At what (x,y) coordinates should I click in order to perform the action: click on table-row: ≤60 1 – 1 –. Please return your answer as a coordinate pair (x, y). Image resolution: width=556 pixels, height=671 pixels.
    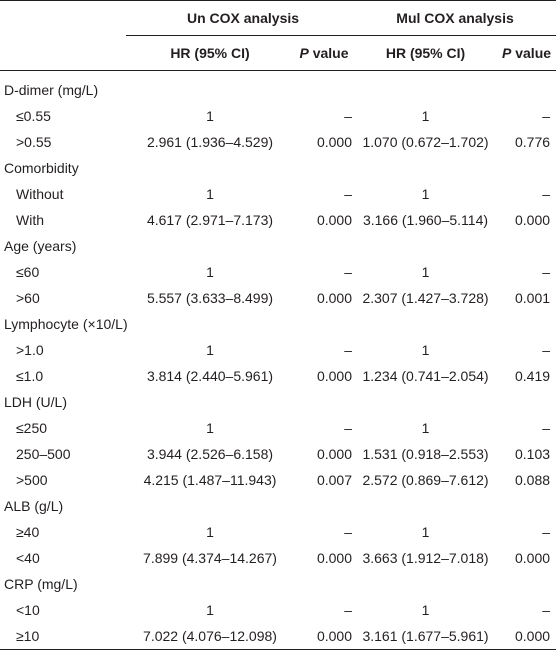
    Looking at the image, I should click on (278, 272).